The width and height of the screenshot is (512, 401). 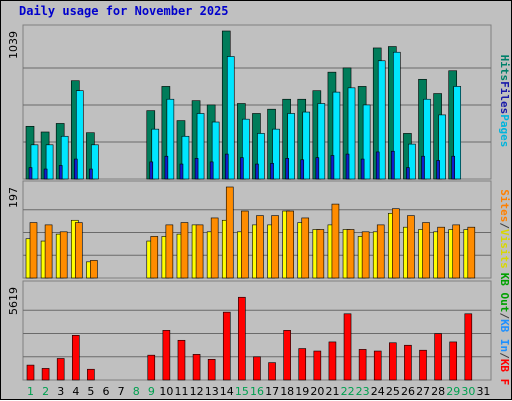 I want to click on legend-entry: KB In, so click(x=504, y=335).